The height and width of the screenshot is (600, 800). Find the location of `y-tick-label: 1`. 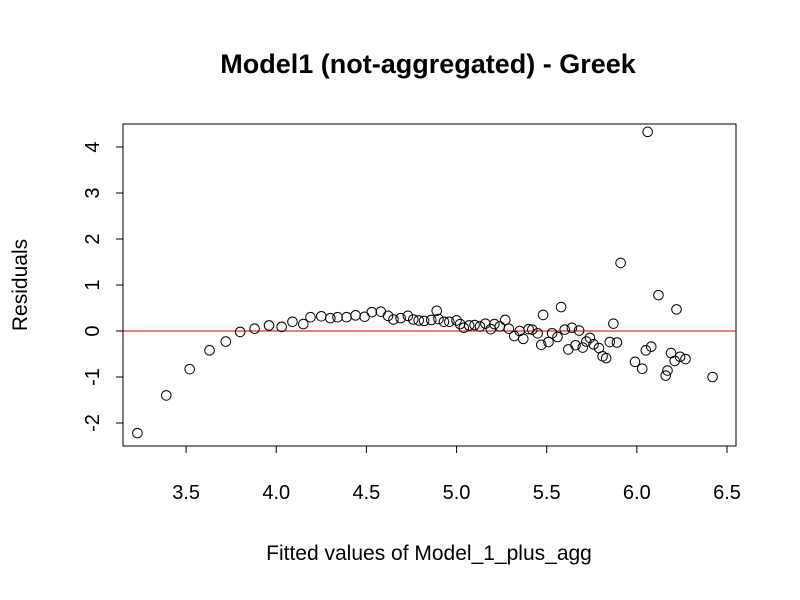

y-tick-label: 1 is located at coordinates (93, 284).